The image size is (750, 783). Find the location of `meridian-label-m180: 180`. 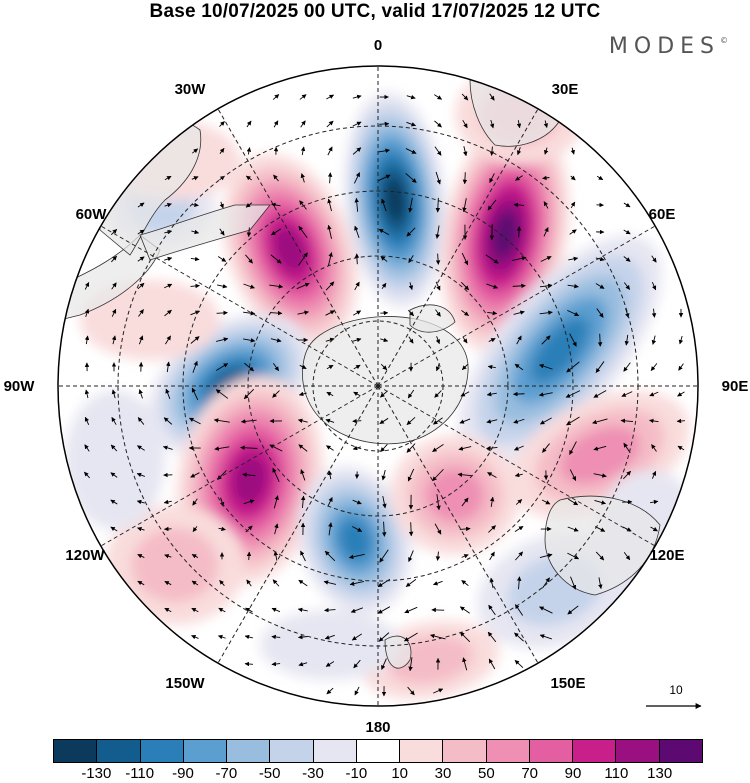

meridian-label-m180: 180 is located at coordinates (377, 727).